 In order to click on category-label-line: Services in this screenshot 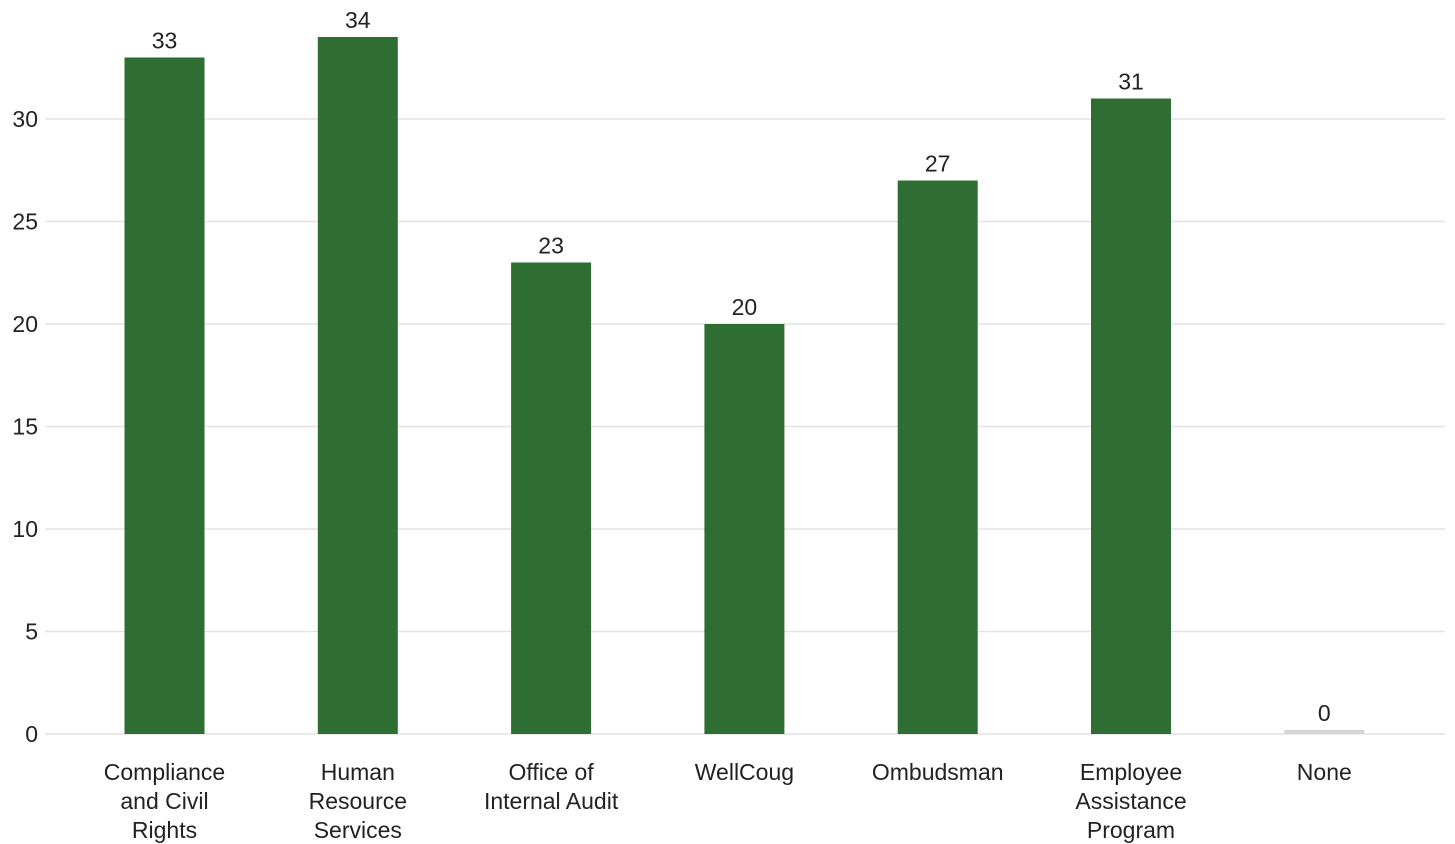, I will do `click(358, 830)`.